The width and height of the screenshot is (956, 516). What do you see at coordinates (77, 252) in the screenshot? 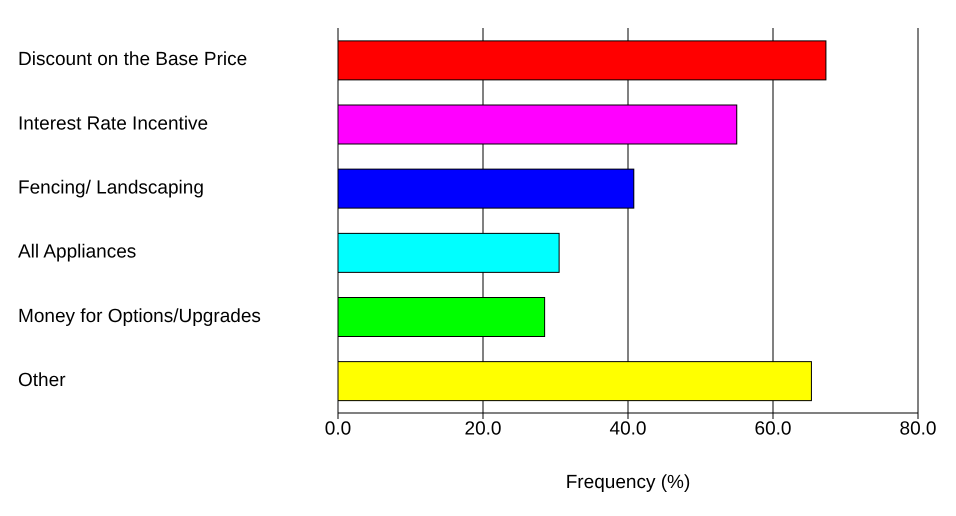
I see `y-tick-label: All Appliances` at bounding box center [77, 252].